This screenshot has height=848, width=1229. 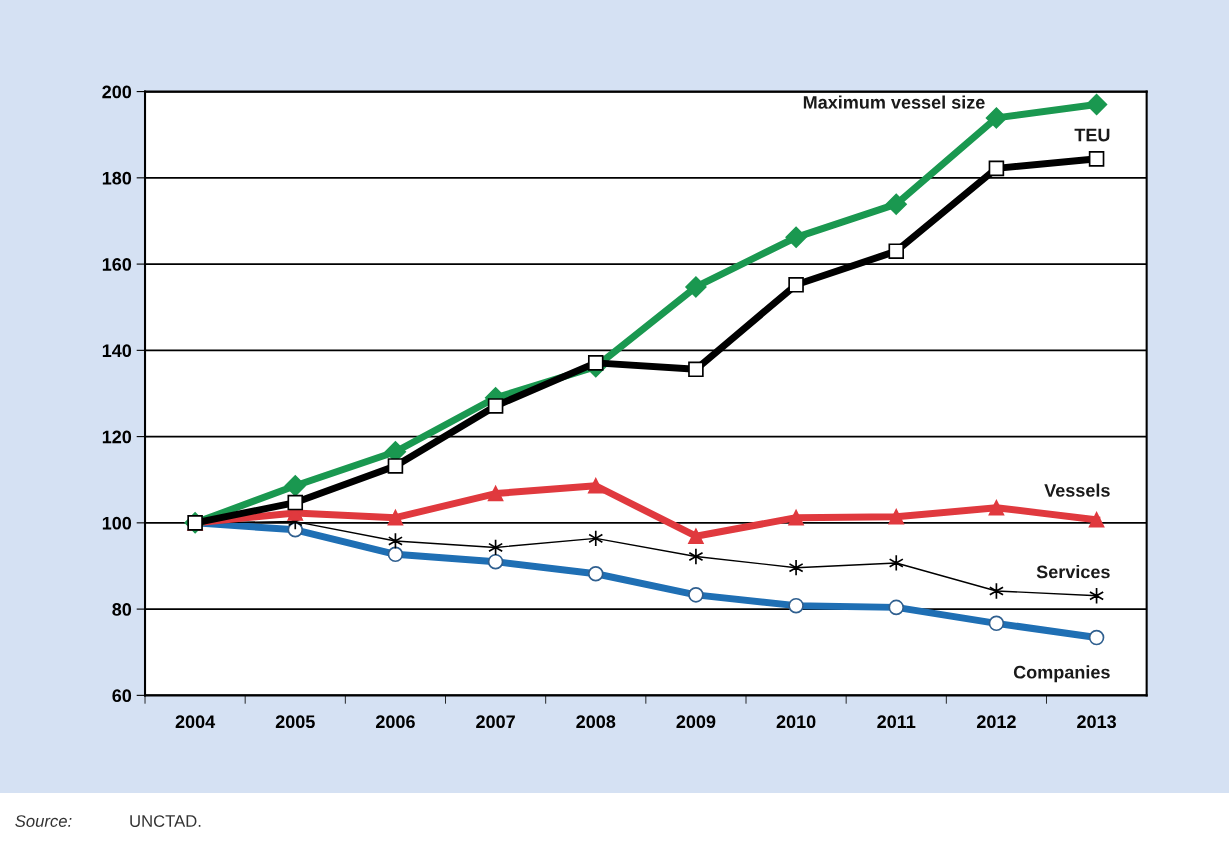 I want to click on source-note: Source:, so click(x=43, y=821).